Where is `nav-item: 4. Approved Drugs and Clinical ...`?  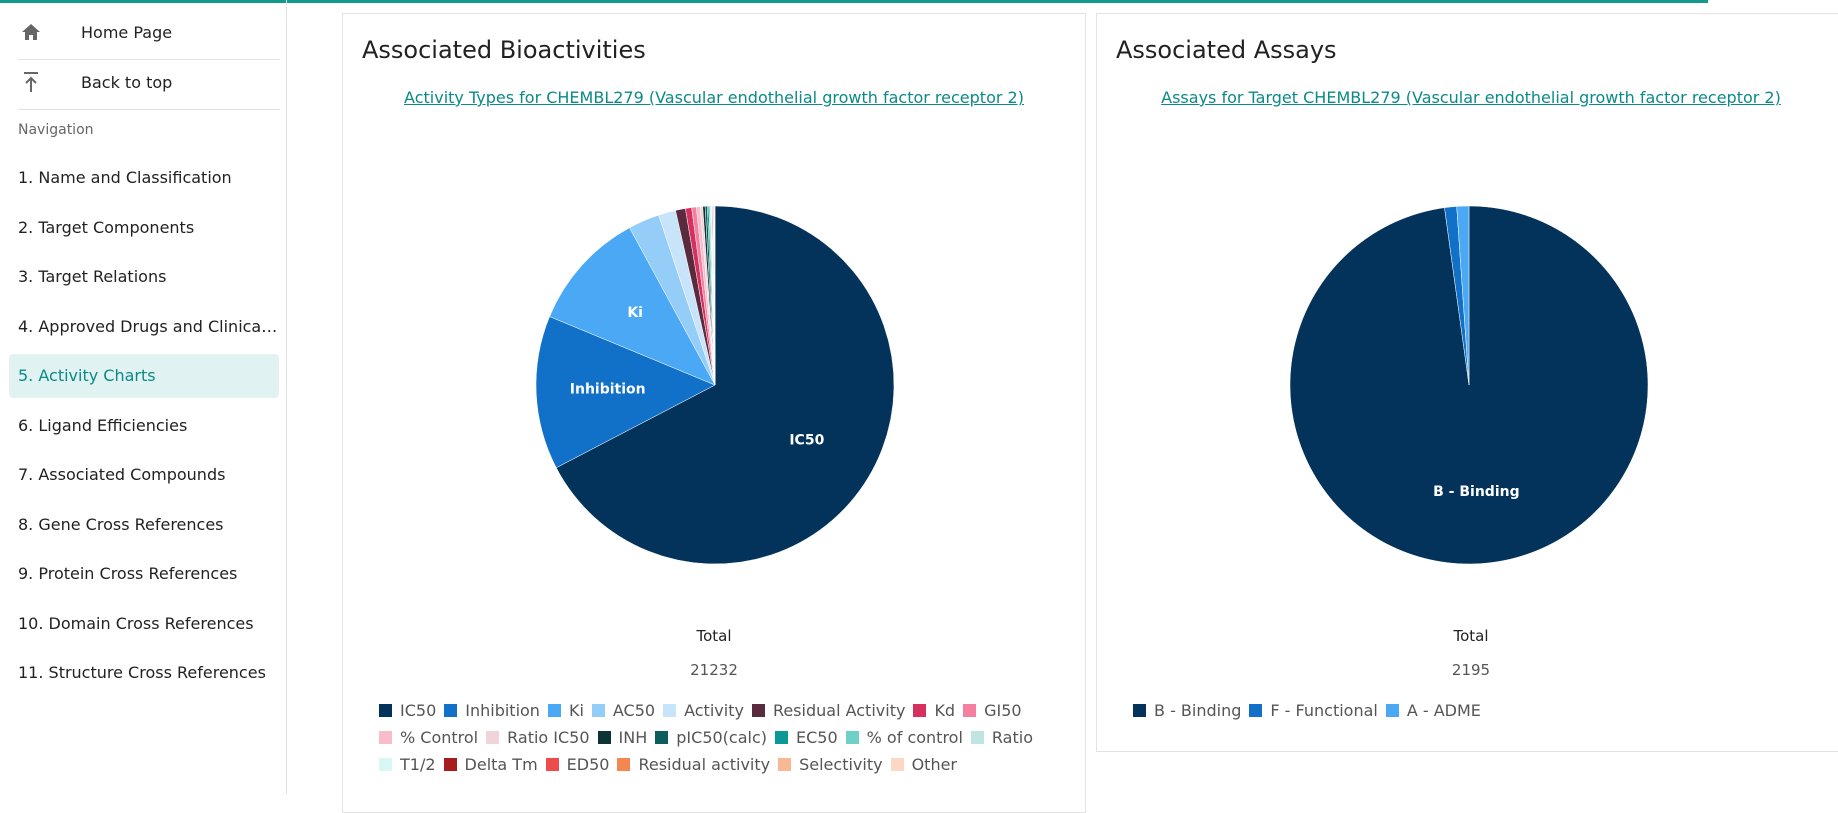
nav-item: 4. Approved Drugs and Clinical ... is located at coordinates (144, 327).